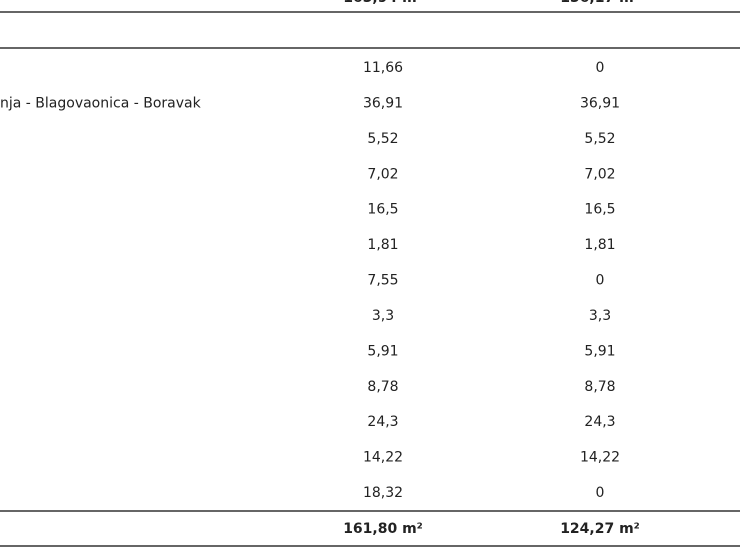  I want to click on cell: 11,66, so click(383, 68).